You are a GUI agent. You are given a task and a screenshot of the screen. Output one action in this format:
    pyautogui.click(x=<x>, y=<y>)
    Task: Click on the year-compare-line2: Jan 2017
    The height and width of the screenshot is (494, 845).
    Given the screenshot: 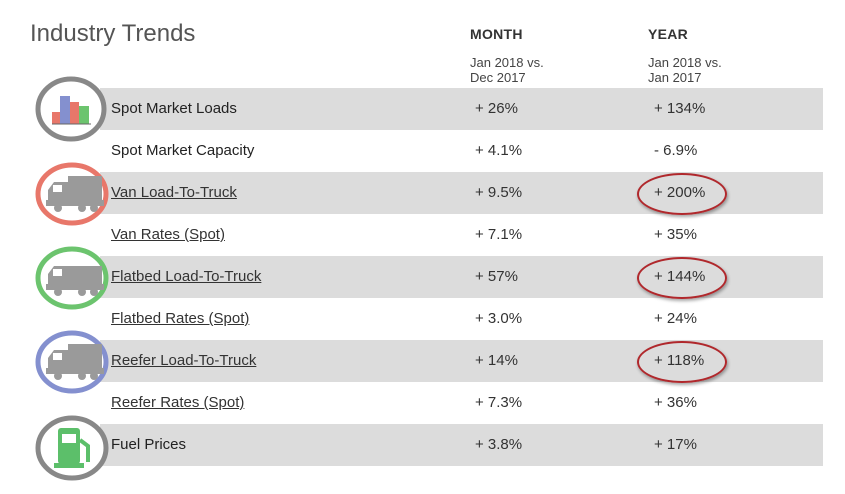 What is the action you would take?
    pyautogui.click(x=675, y=77)
    